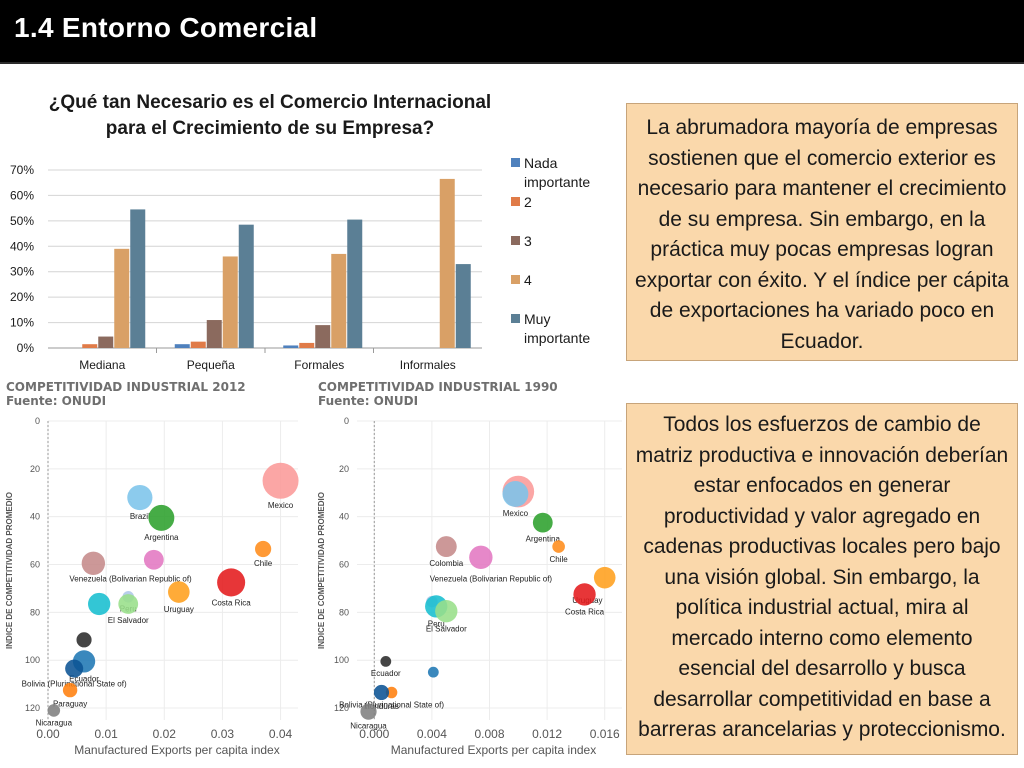  I want to click on chart-1990-bubble-honduras, so click(381, 692).